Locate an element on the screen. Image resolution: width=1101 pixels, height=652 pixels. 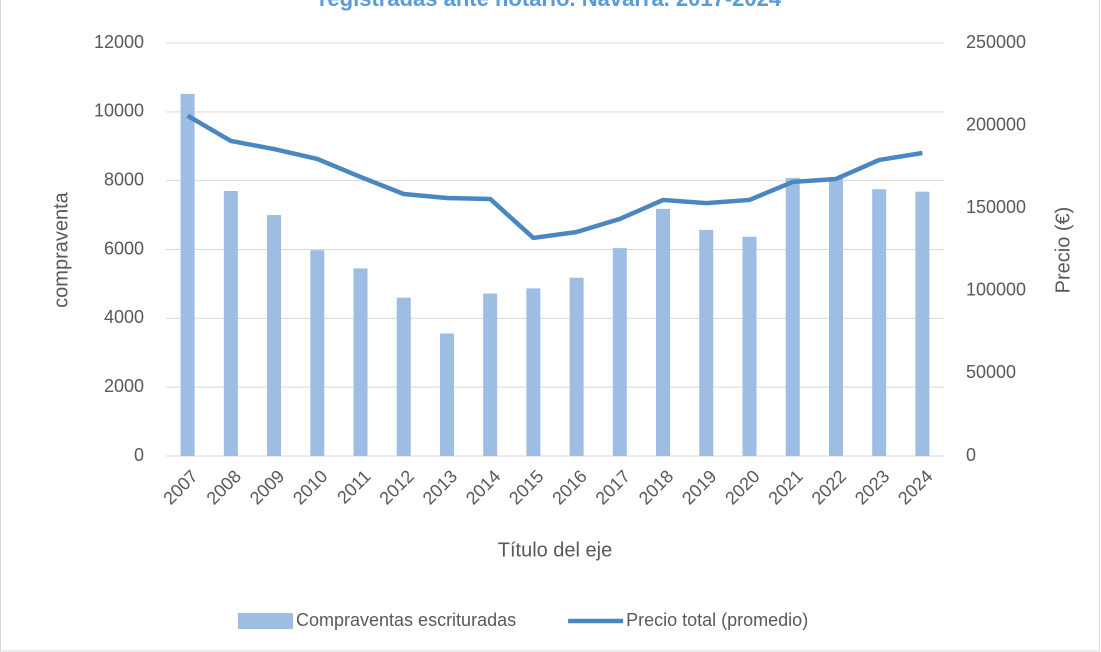
y-tick-label: 0 is located at coordinates (139, 455).